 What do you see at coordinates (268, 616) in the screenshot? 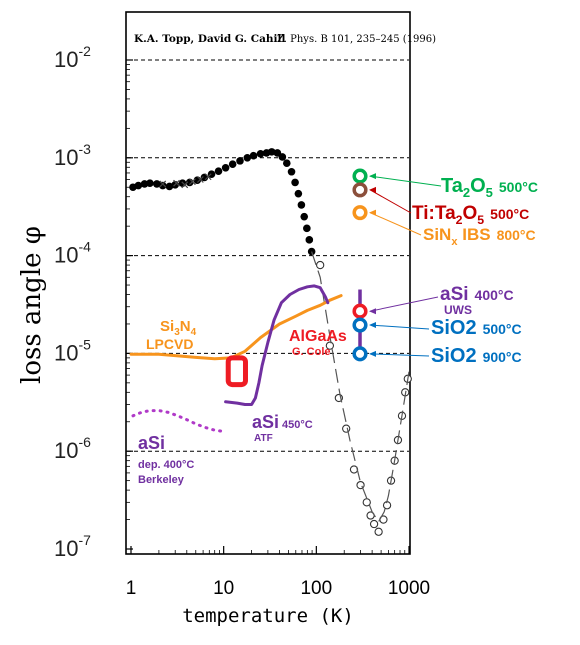
I see `x-axis-label: temperature (K)` at bounding box center [268, 616].